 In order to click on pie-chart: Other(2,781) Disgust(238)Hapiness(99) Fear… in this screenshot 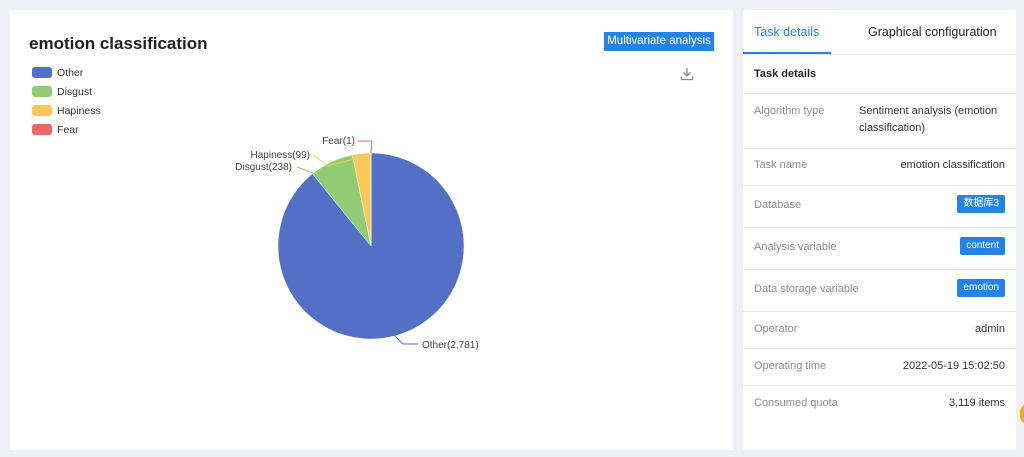, I will do `click(357, 243)`.